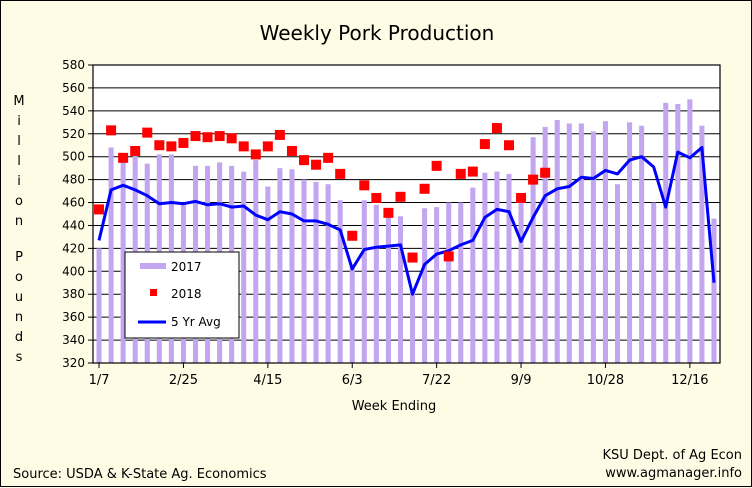  What do you see at coordinates (73, 294) in the screenshot?
I see `y-tick-label: 380` at bounding box center [73, 294].